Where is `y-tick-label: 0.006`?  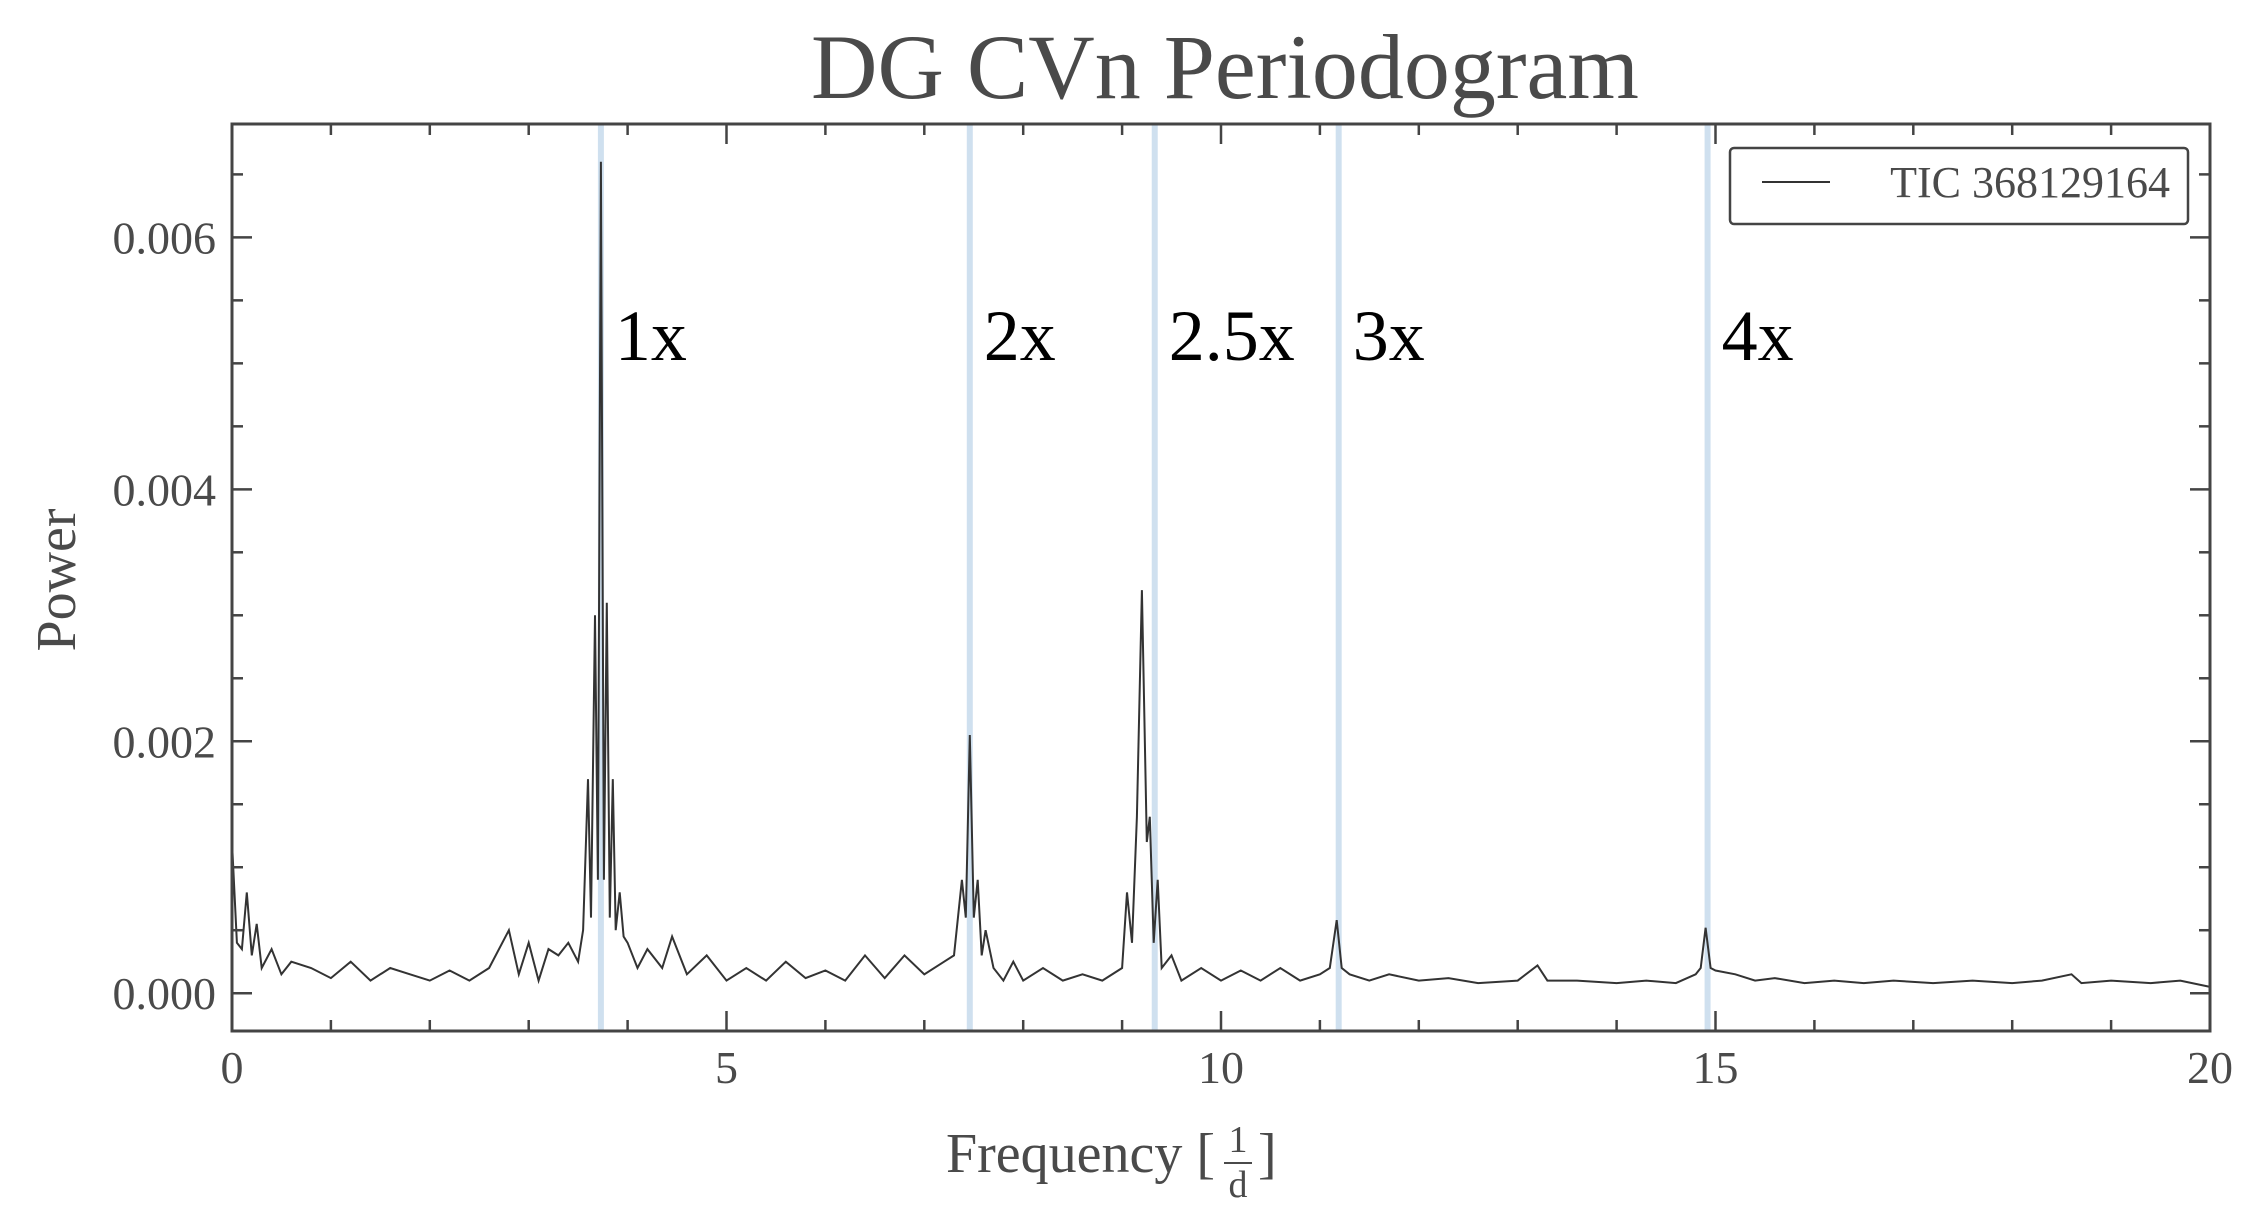 y-tick-label: 0.006 is located at coordinates (165, 237).